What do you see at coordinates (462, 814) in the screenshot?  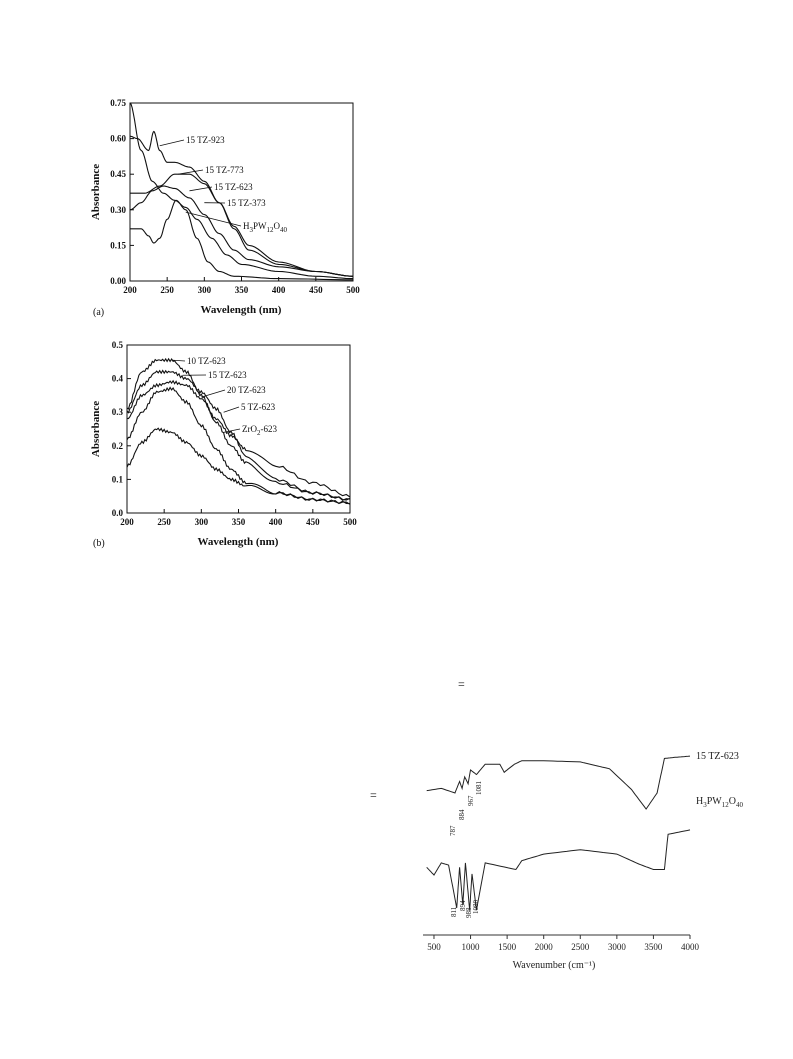 I see `peak-label: 884` at bounding box center [462, 814].